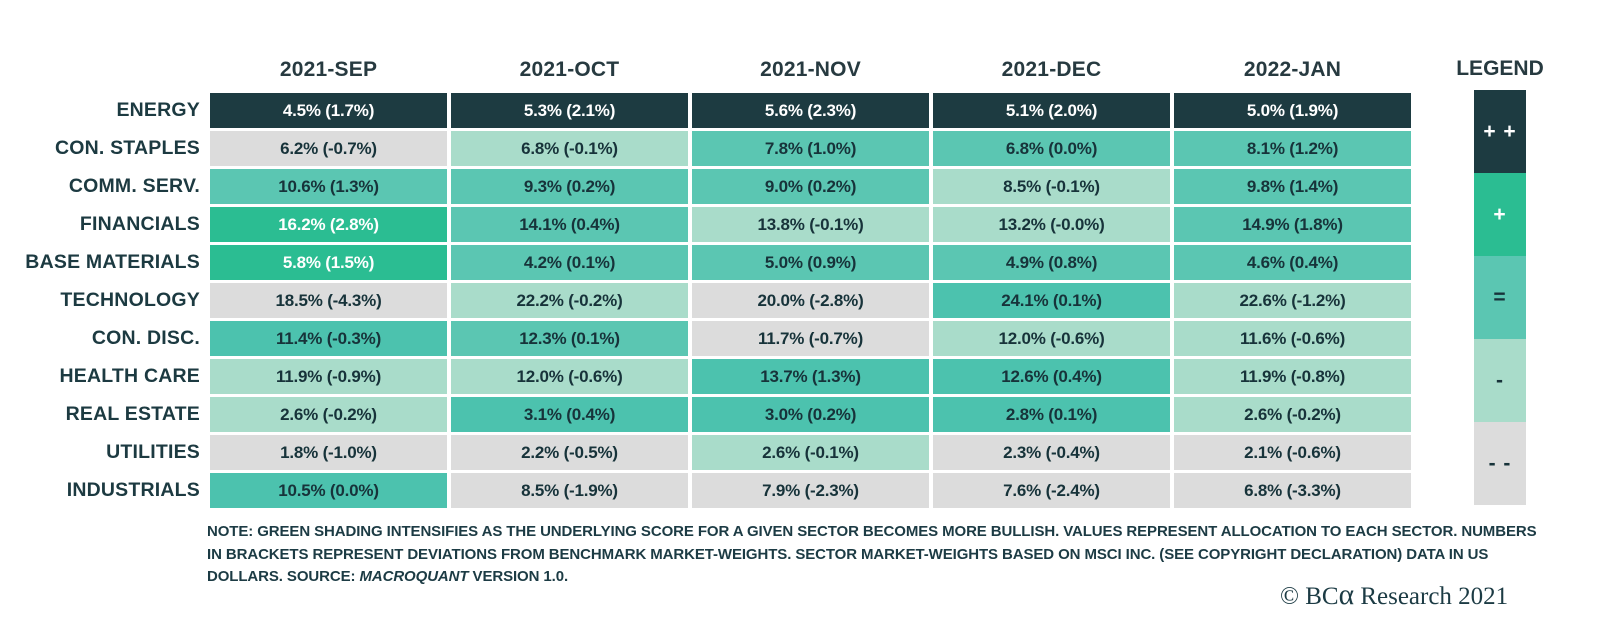 This screenshot has width=1600, height=630. What do you see at coordinates (518, 576) in the screenshot?
I see `footnote-version: VERSION 1.0.` at bounding box center [518, 576].